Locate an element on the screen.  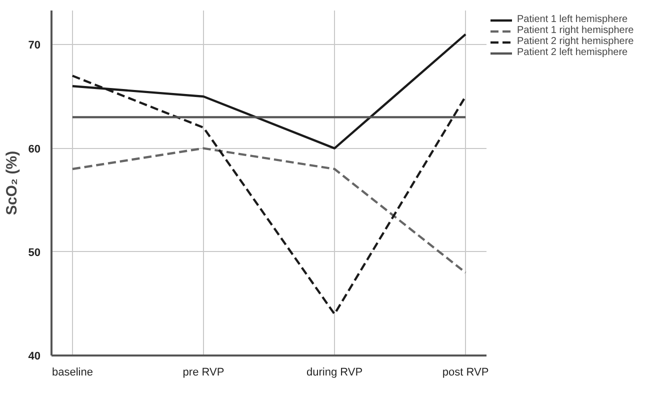
y-axis-title: ScO₂ (%) is located at coordinates (11, 183).